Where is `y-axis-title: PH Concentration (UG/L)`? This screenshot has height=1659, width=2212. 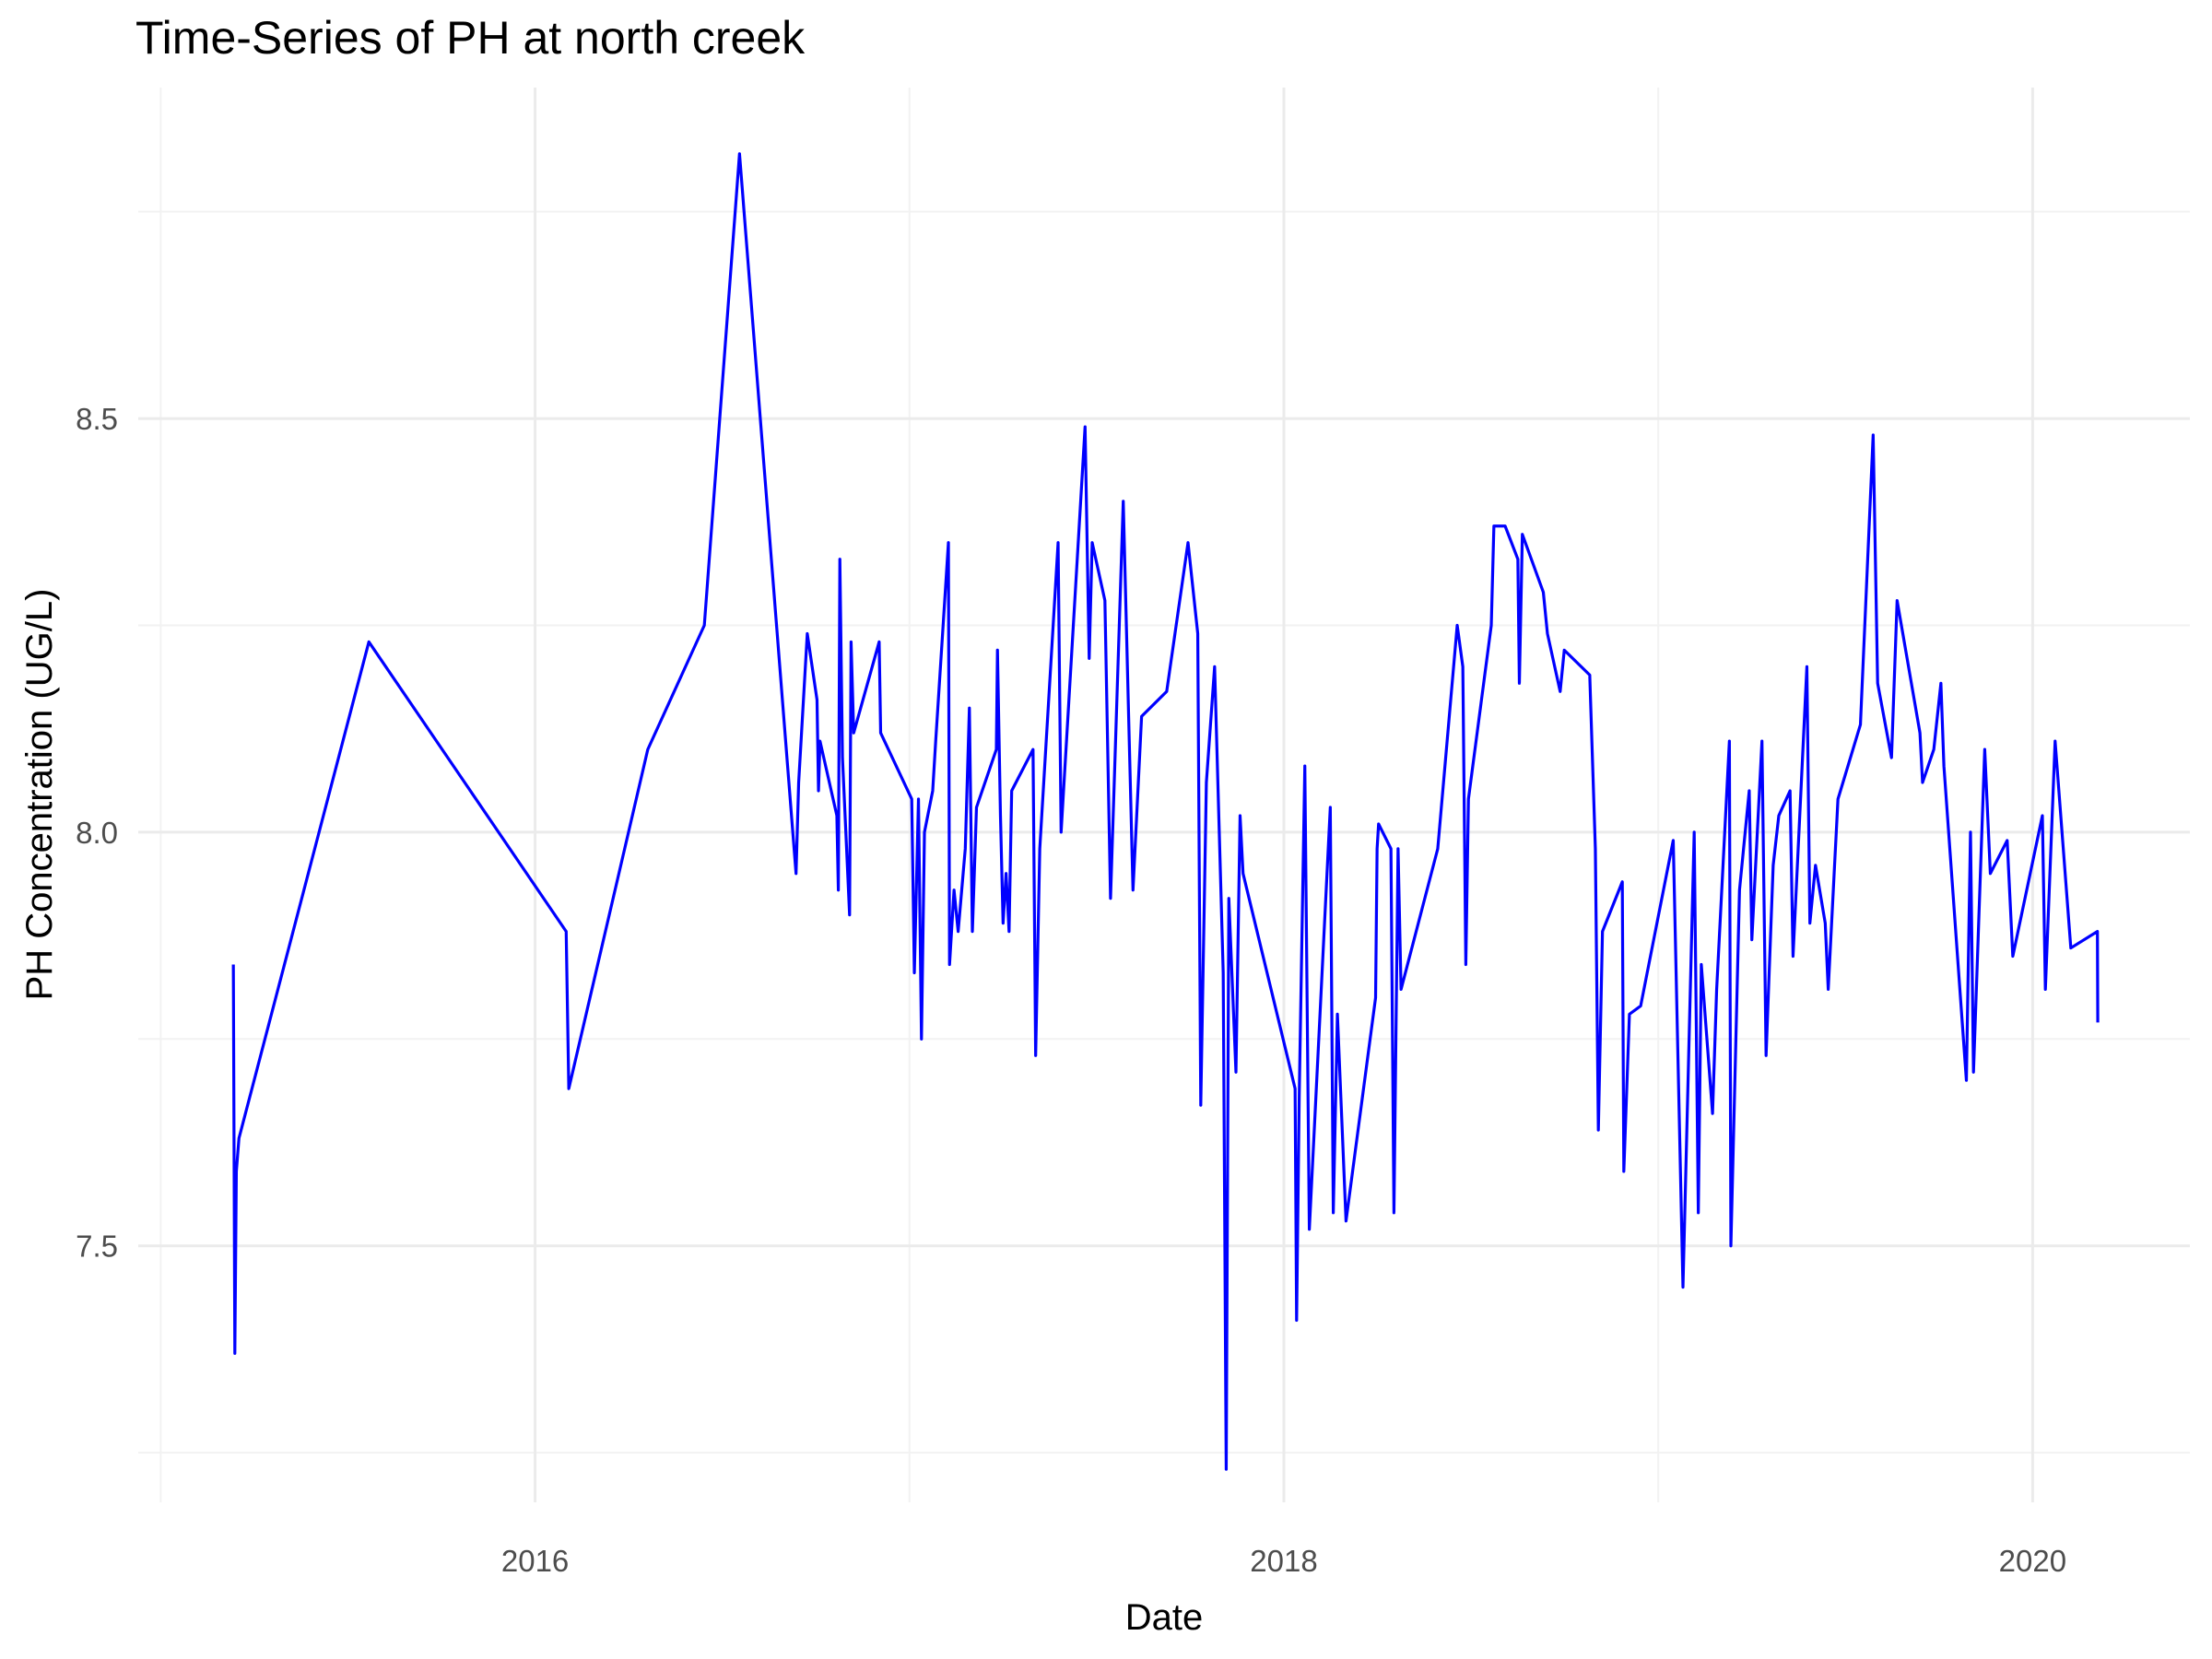 y-axis-title: PH Concentration (UG/L) is located at coordinates (39, 795).